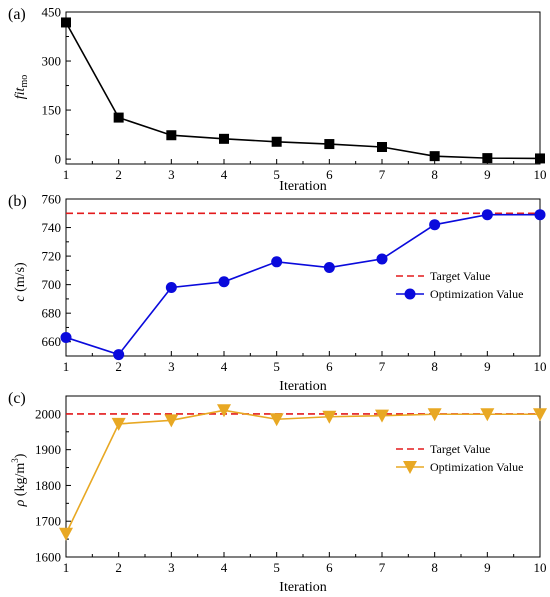 The width and height of the screenshot is (550, 597). What do you see at coordinates (48, 485) in the screenshot?
I see `panel-c-ytick-label: 1800` at bounding box center [48, 485].